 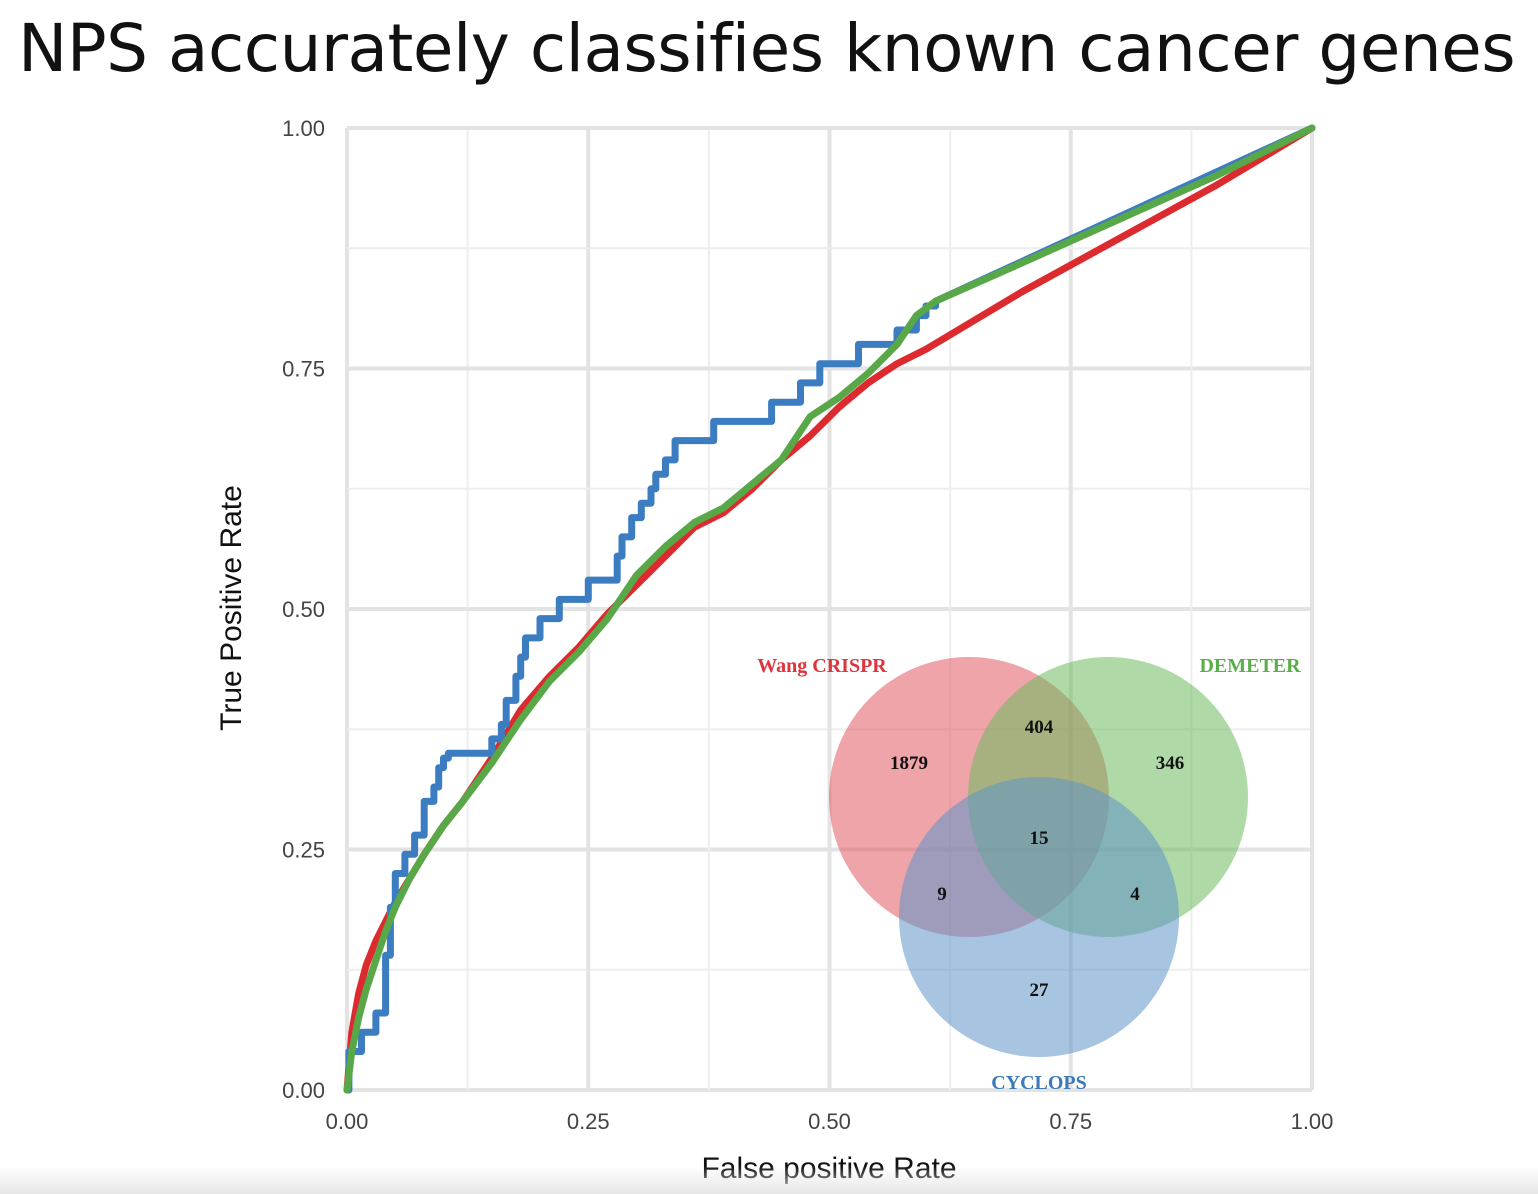 I want to click on y-tick-label: 0.50, so click(x=303, y=609).